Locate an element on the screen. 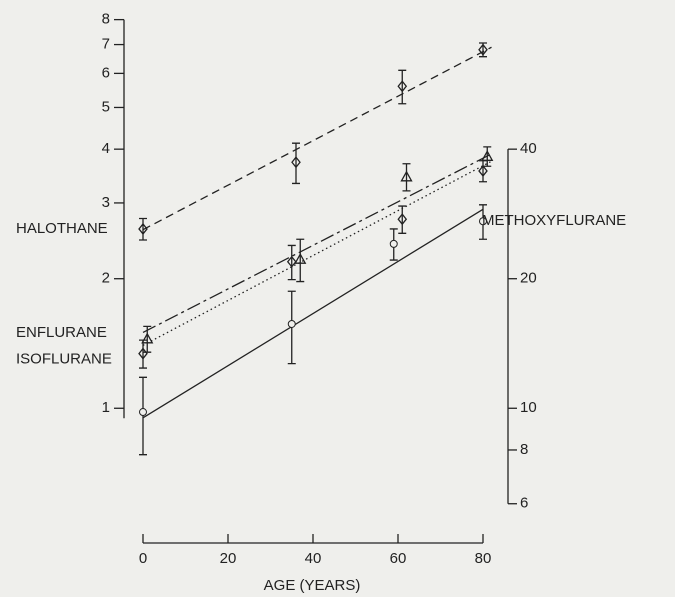  x-tick-label: 40 is located at coordinates (313, 558).